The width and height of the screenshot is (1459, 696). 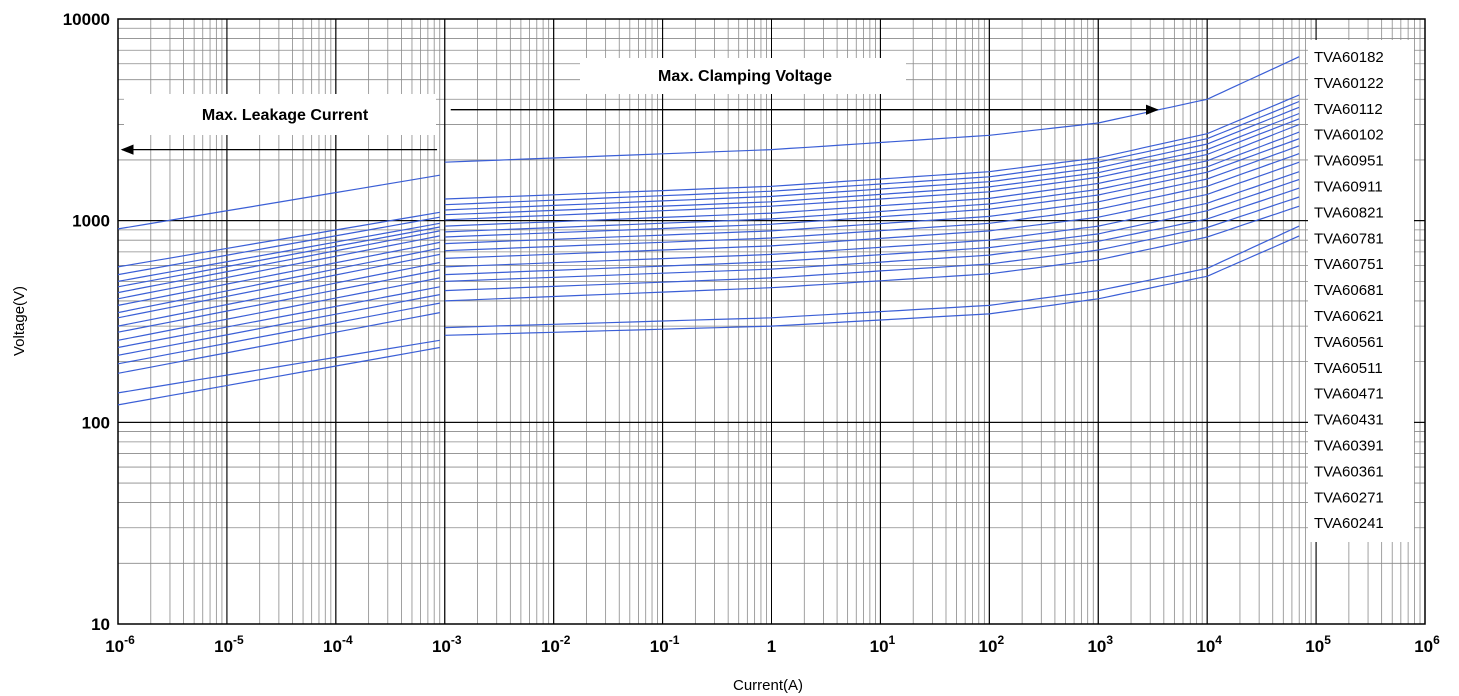 I want to click on series-line-tva60241-leakage, so click(x=278, y=376).